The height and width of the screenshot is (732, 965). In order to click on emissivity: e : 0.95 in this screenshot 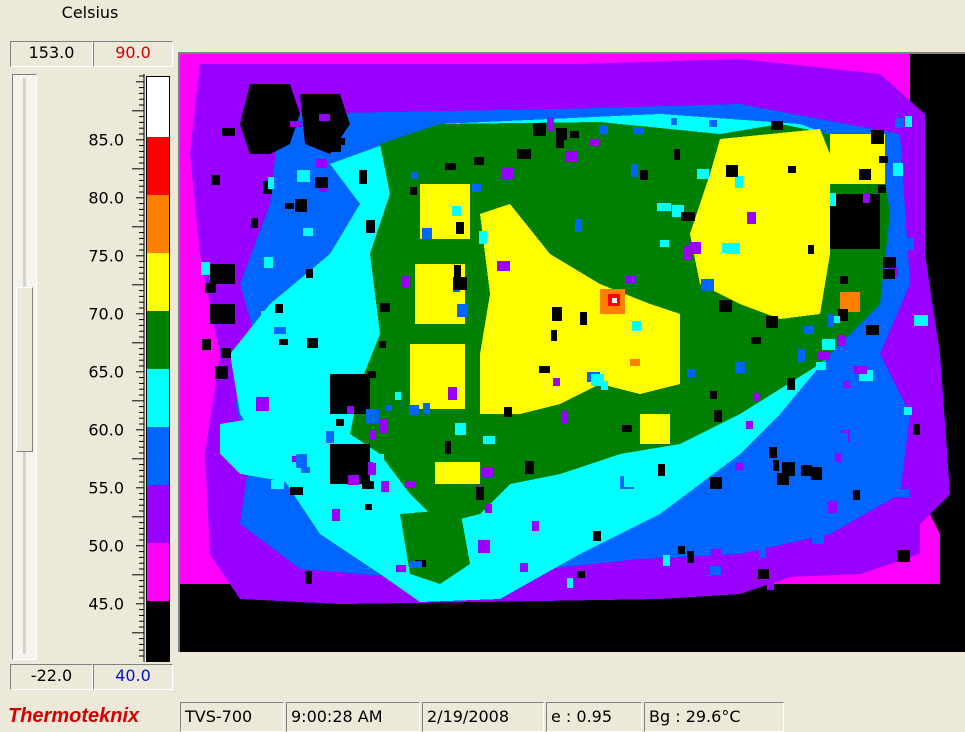, I will do `click(594, 717)`.